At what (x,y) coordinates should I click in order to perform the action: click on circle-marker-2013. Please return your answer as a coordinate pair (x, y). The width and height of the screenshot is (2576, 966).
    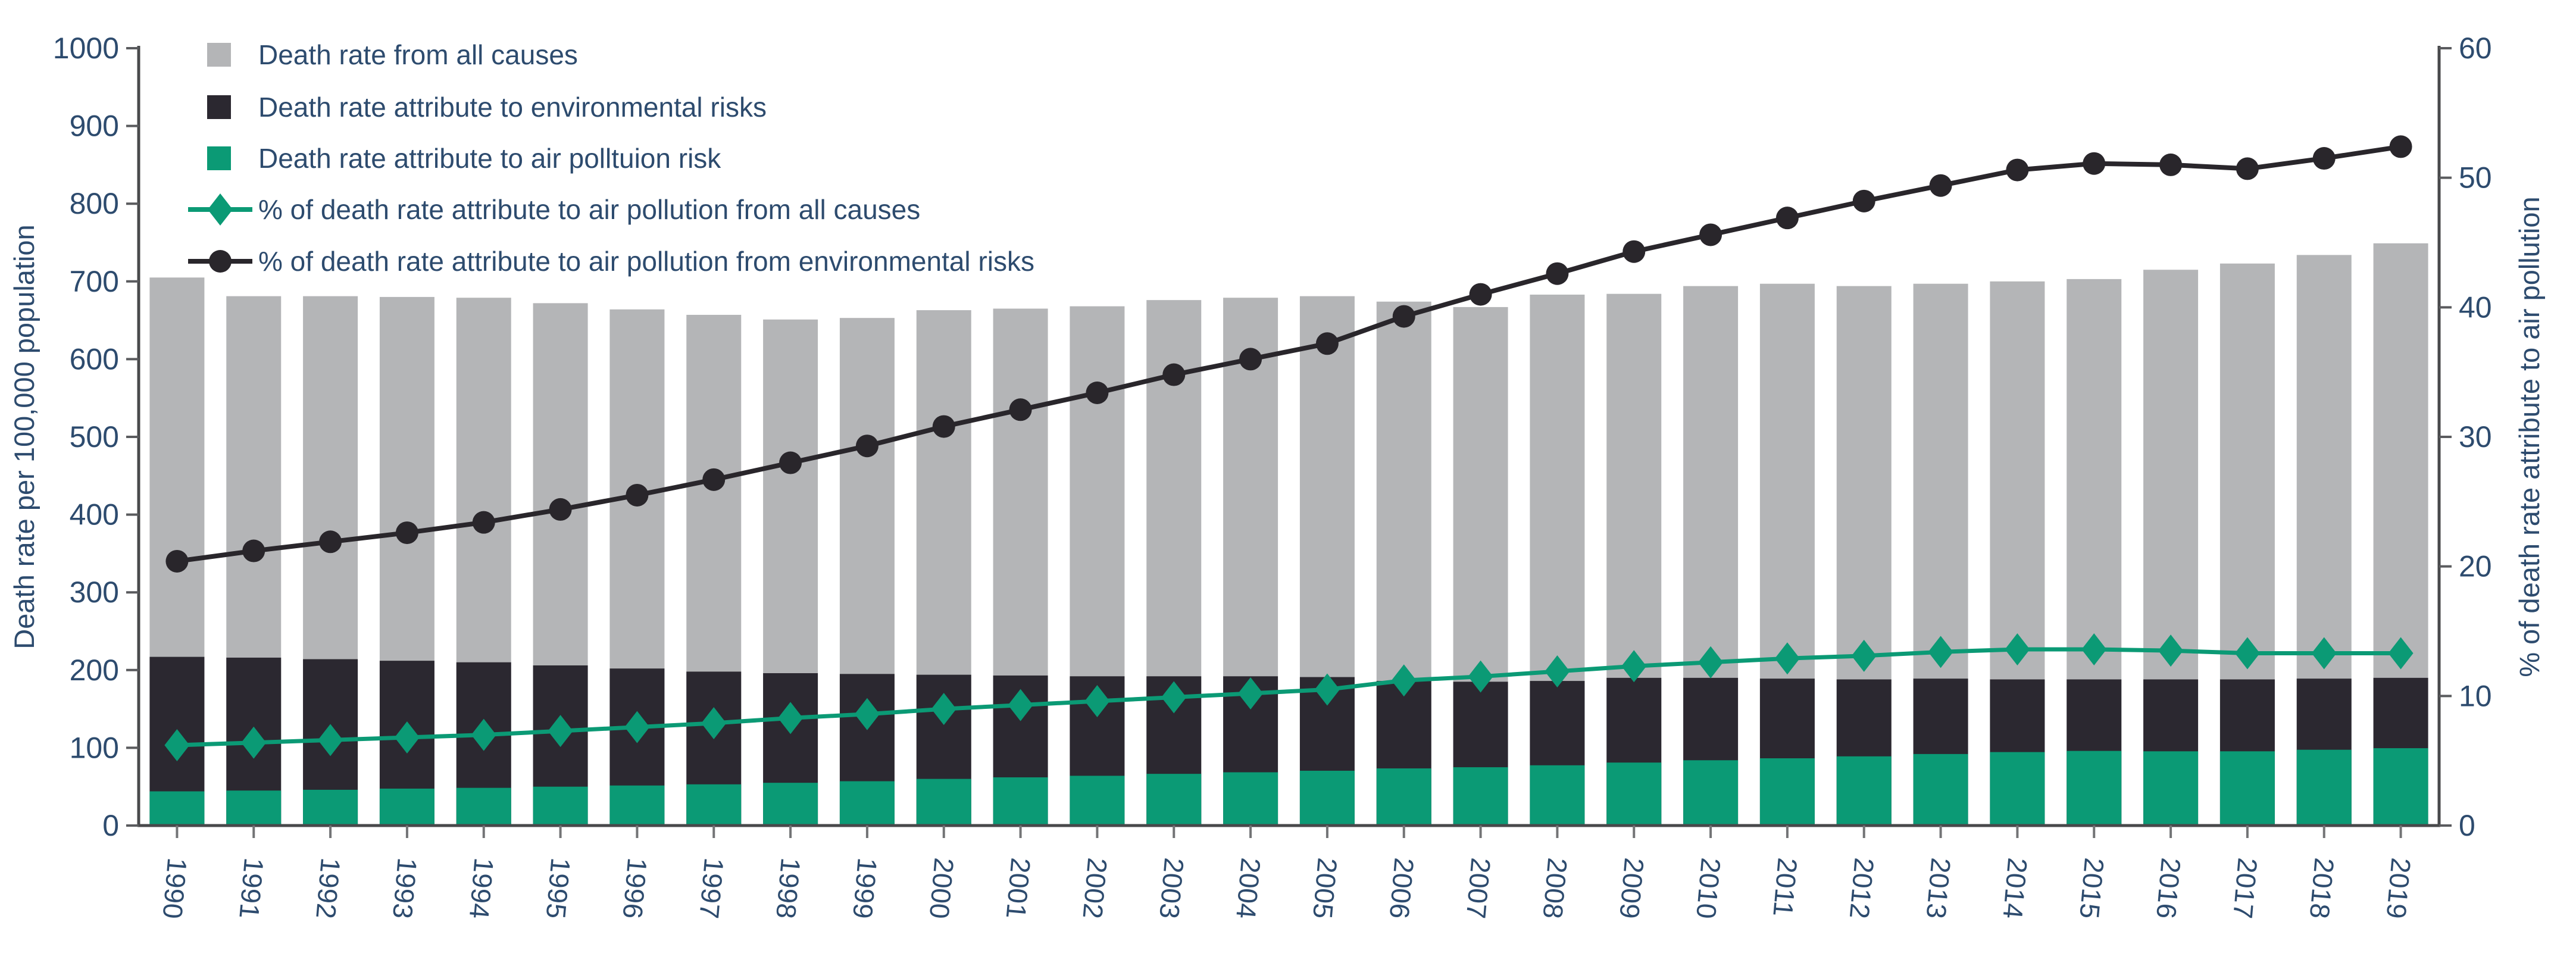
    Looking at the image, I should click on (1940, 185).